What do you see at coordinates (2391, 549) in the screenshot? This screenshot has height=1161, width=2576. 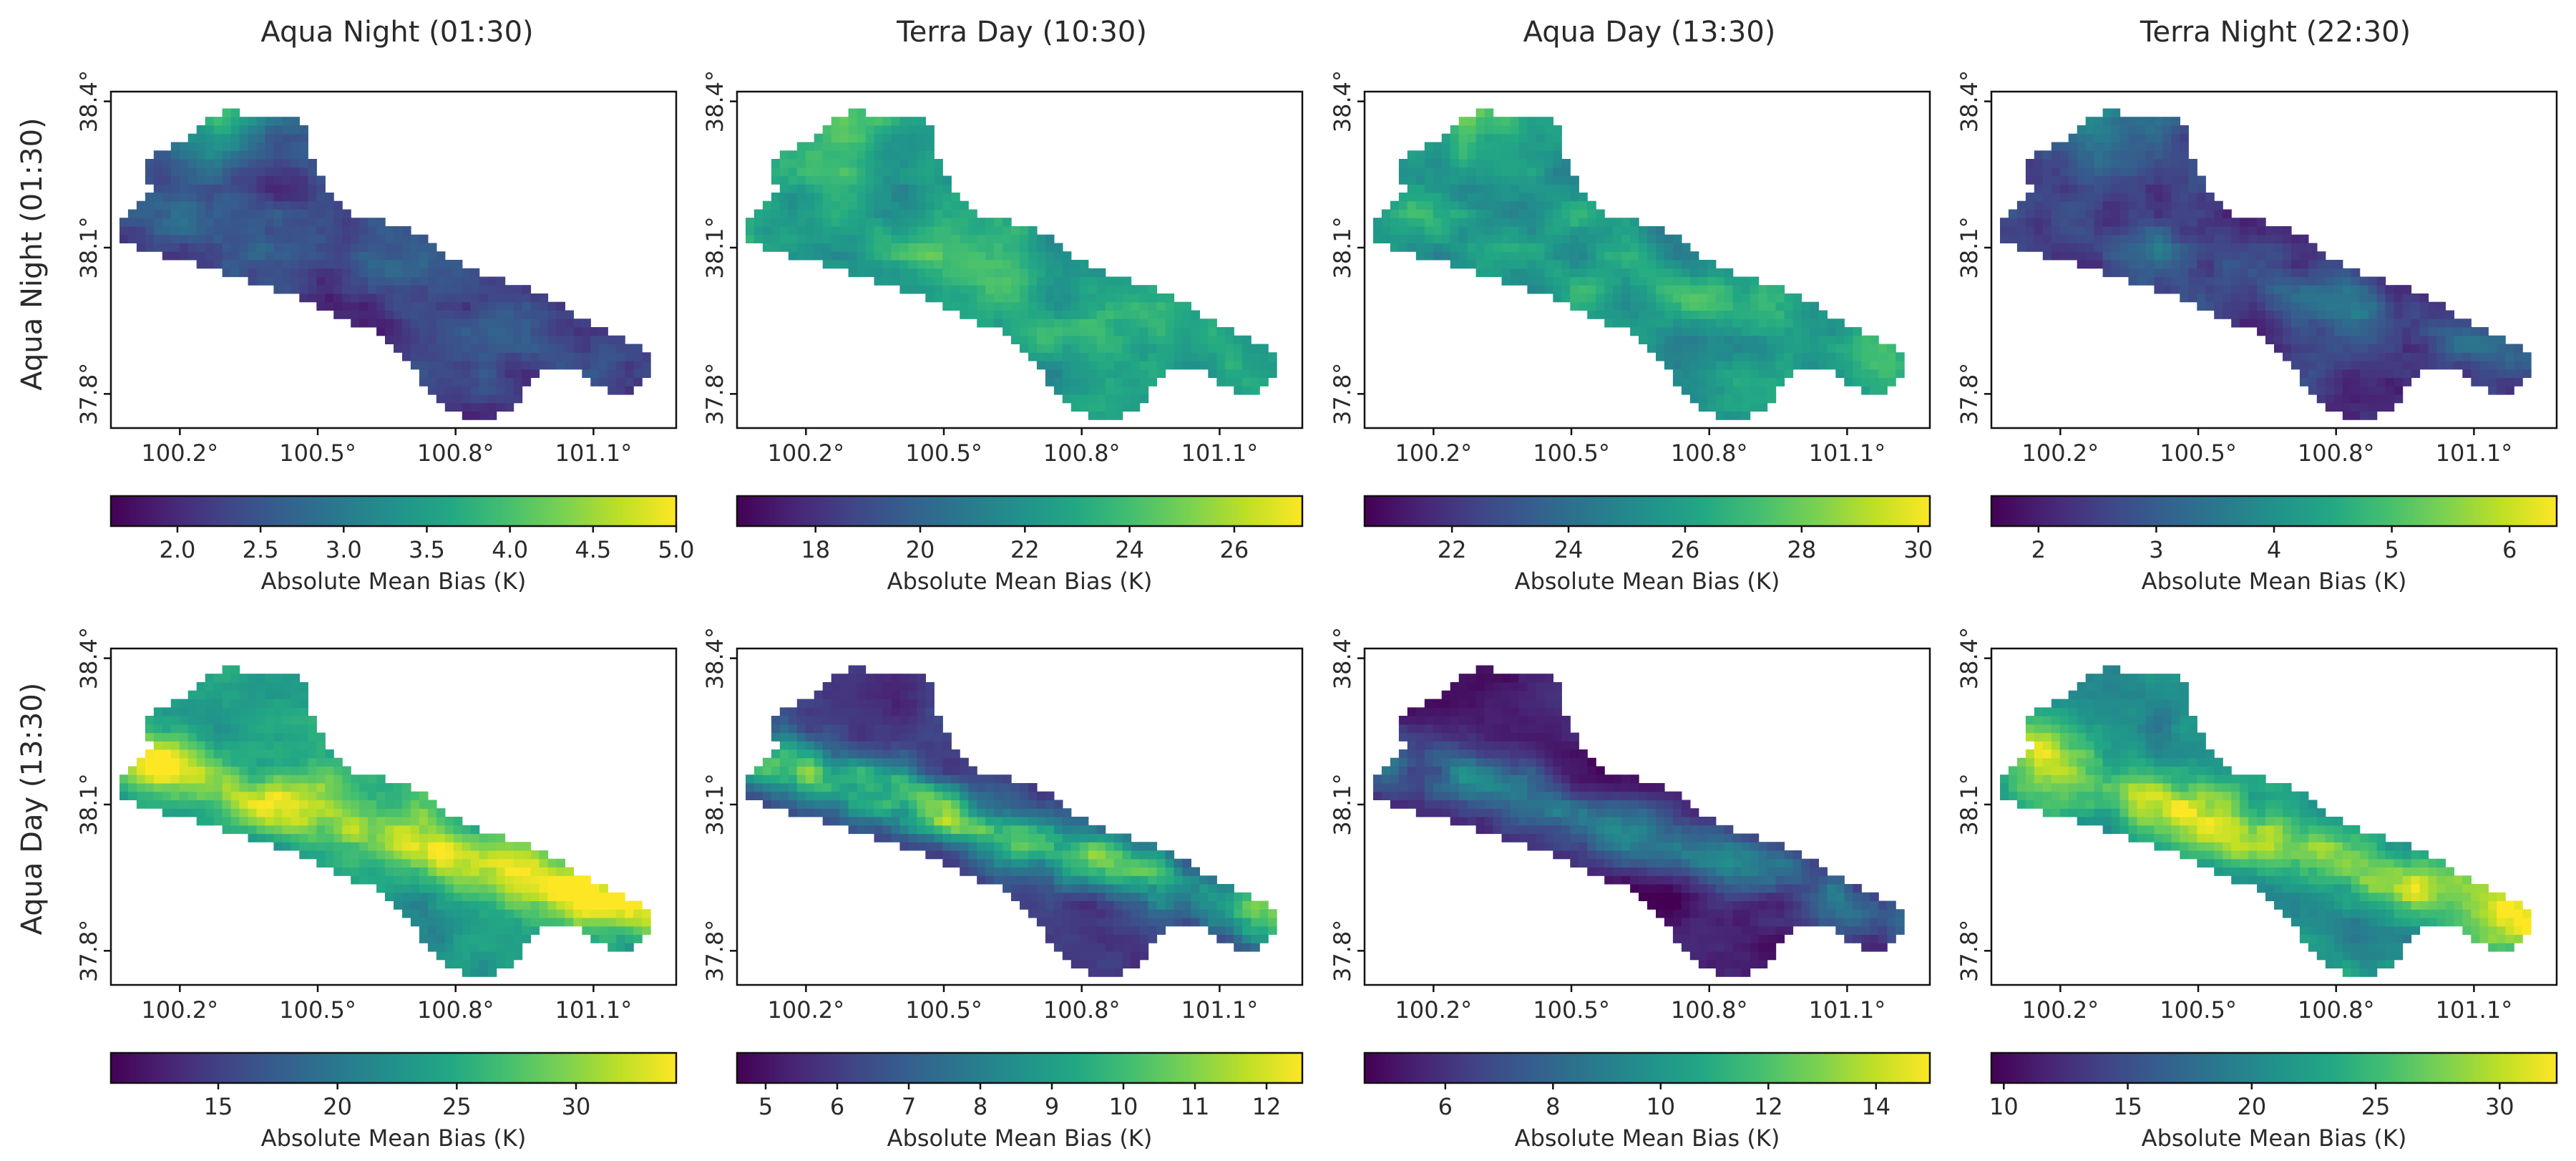 I see `colorbar-tick-label: 5` at bounding box center [2391, 549].